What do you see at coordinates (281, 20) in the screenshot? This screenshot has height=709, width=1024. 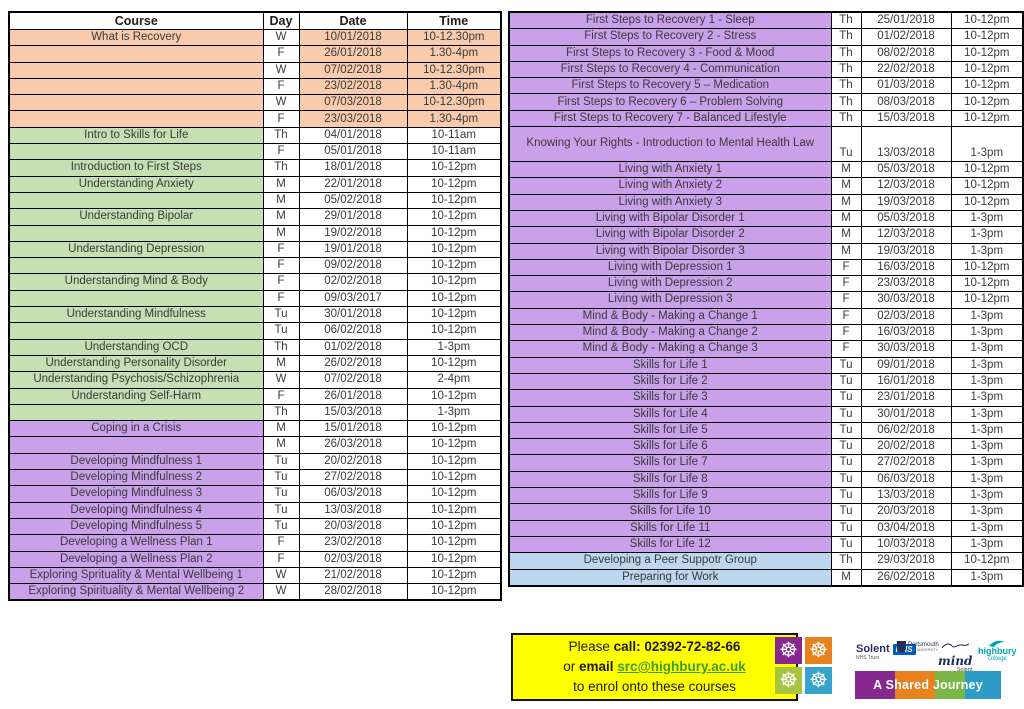 I see `column-header-day: Day` at bounding box center [281, 20].